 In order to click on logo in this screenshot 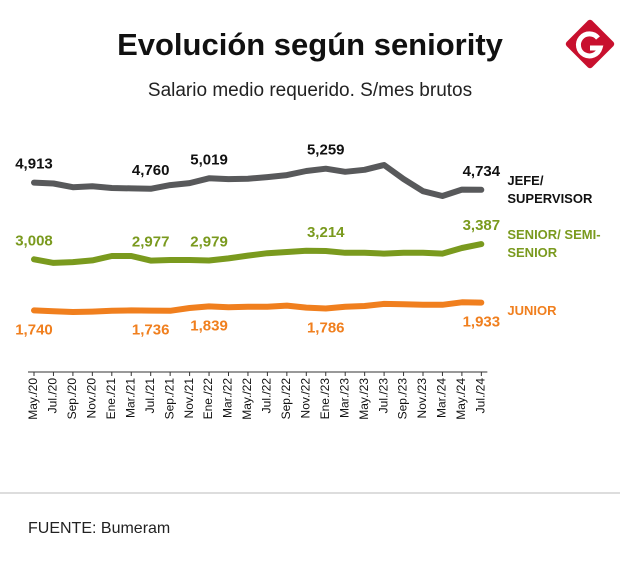, I will do `click(590, 44)`.